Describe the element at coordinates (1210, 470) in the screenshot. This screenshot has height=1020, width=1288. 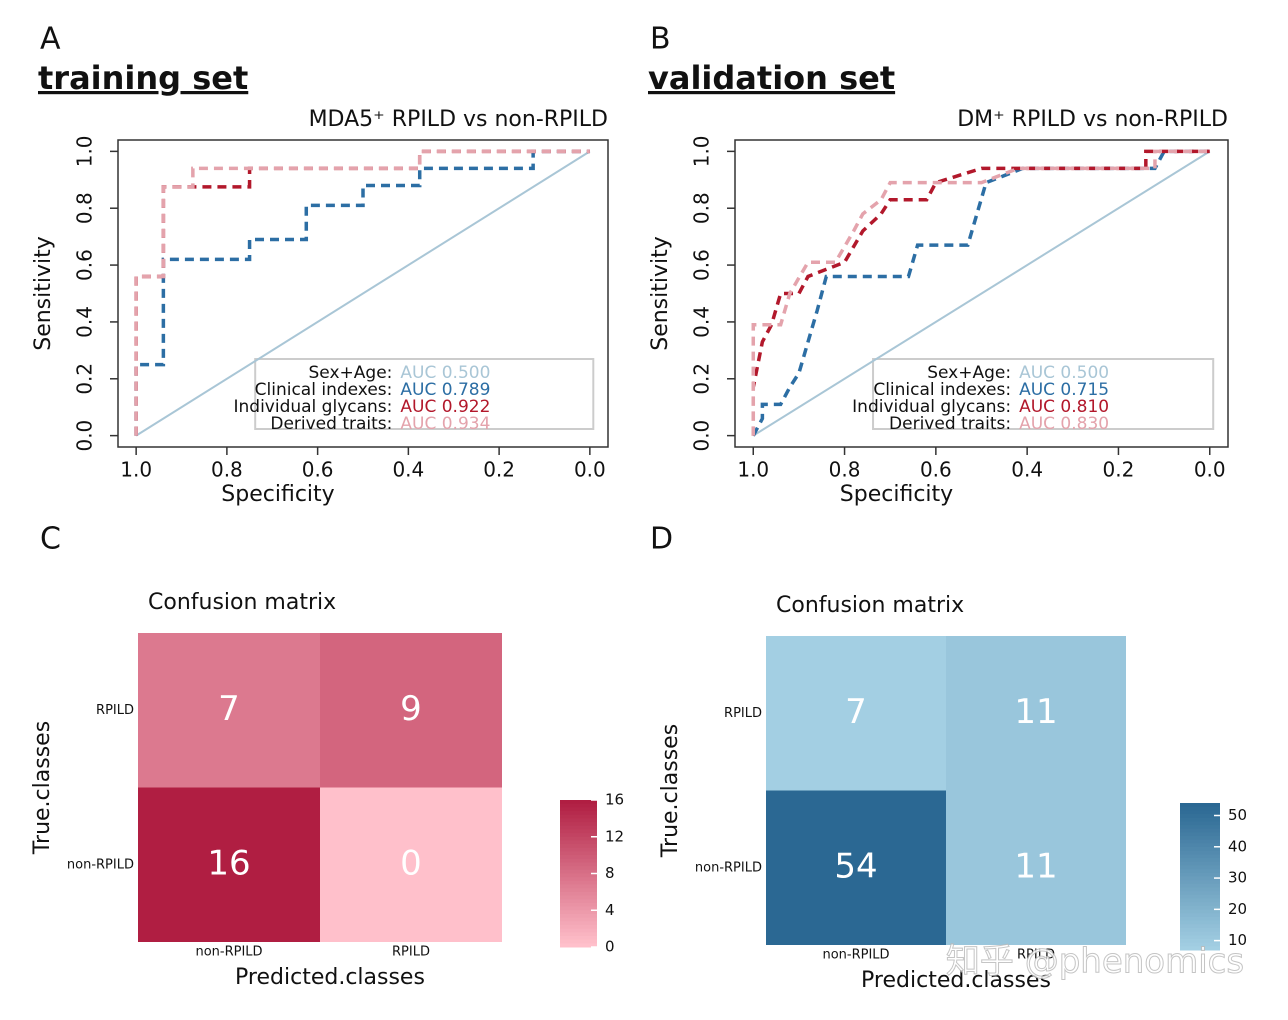
I see `x-tick-label: 0.0` at that location.